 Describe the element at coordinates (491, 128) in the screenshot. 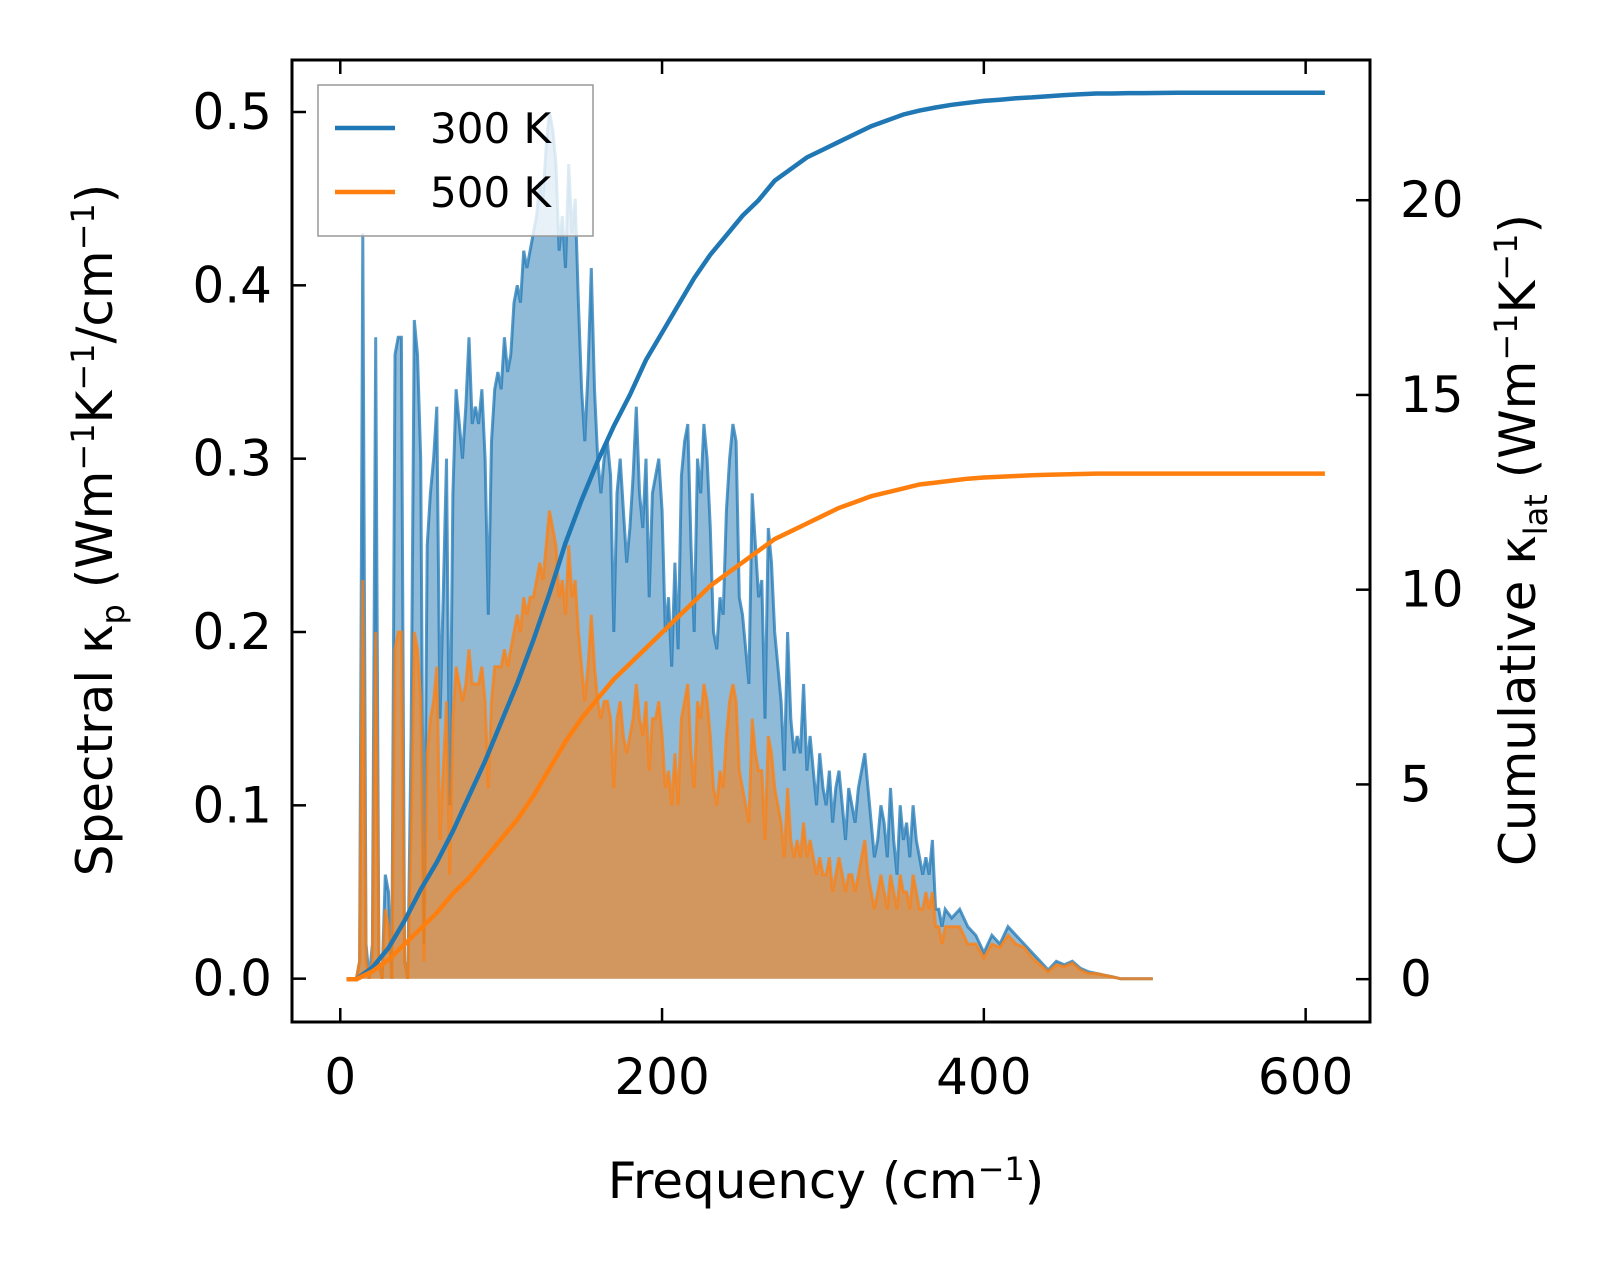

I see `legend-label-300k: 300 K` at that location.